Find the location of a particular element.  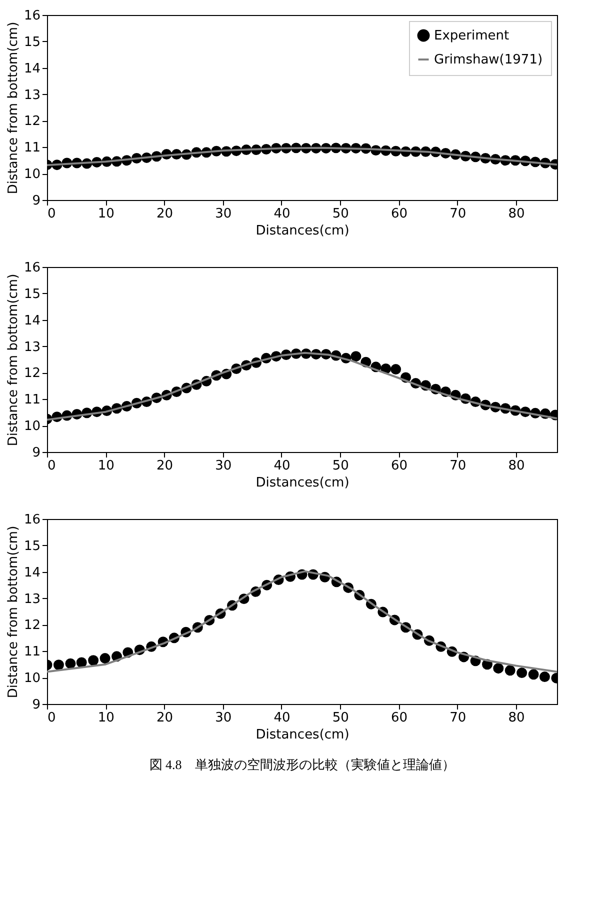

legend-label: Grimshaw(1971) is located at coordinates (488, 60).